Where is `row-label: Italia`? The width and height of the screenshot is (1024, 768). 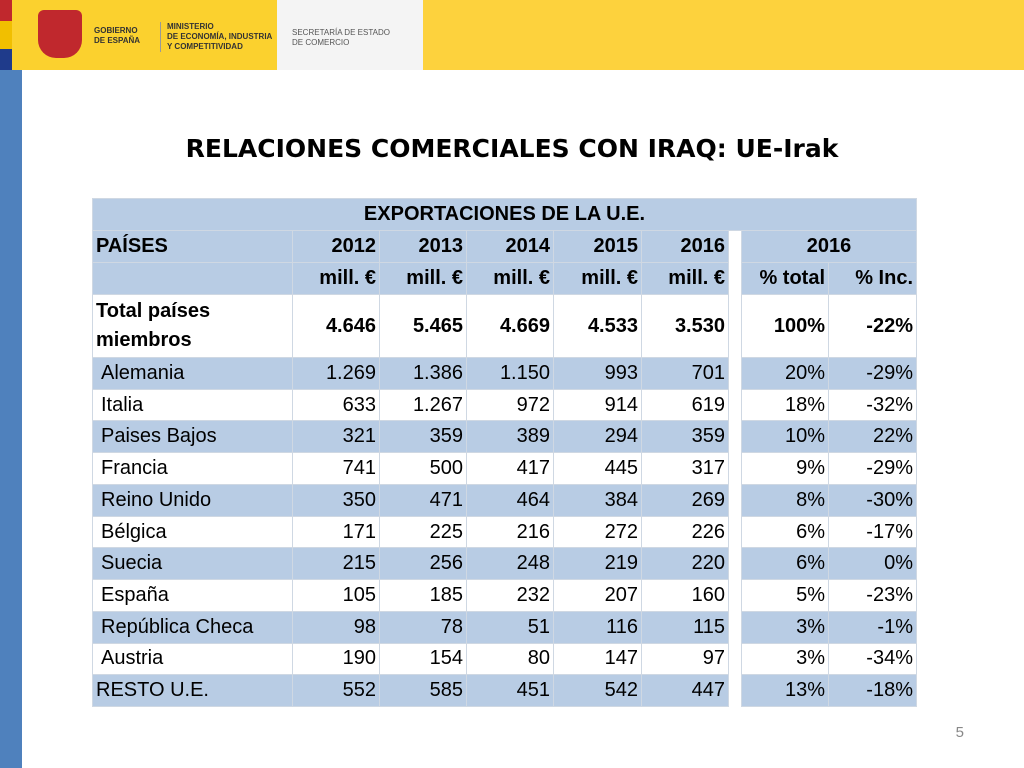 row-label: Italia is located at coordinates (192, 405).